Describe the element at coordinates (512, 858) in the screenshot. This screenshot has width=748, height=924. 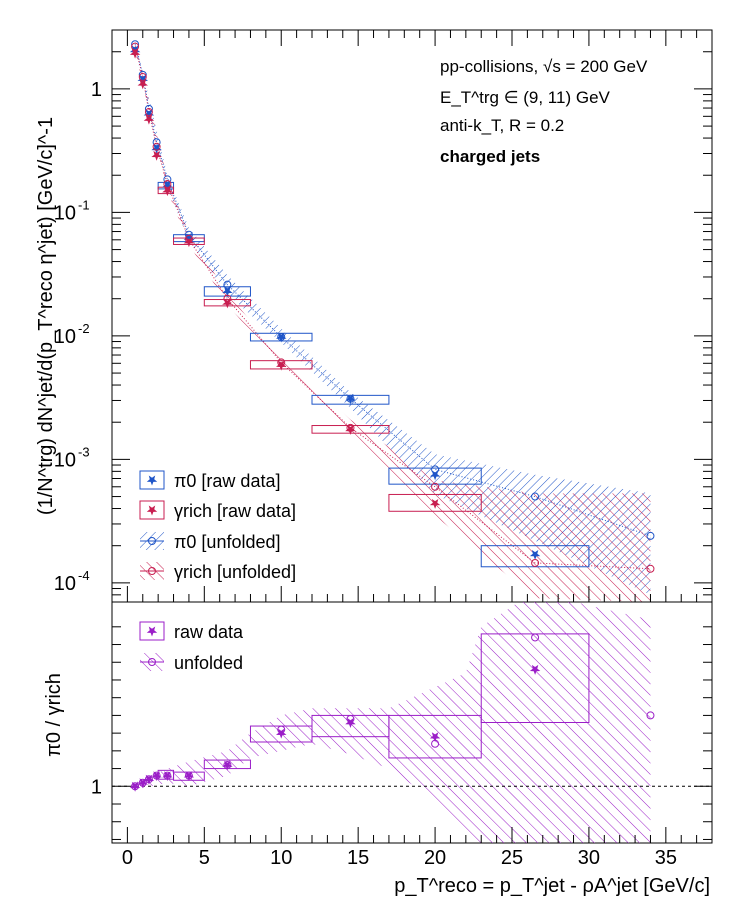
I see `x-tick-label: 25` at that location.